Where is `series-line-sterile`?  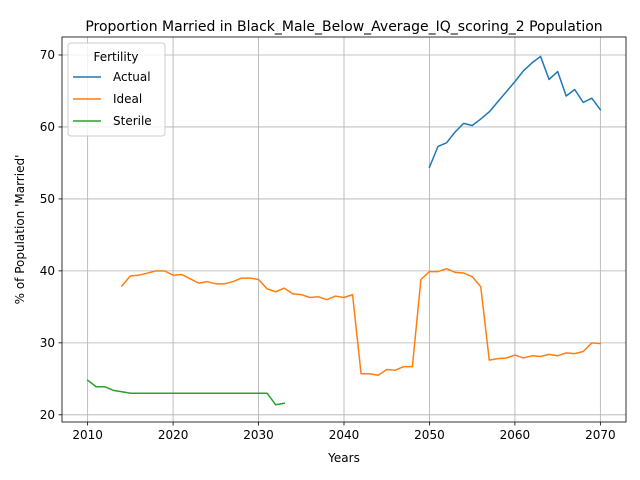 series-line-sterile is located at coordinates (186, 392).